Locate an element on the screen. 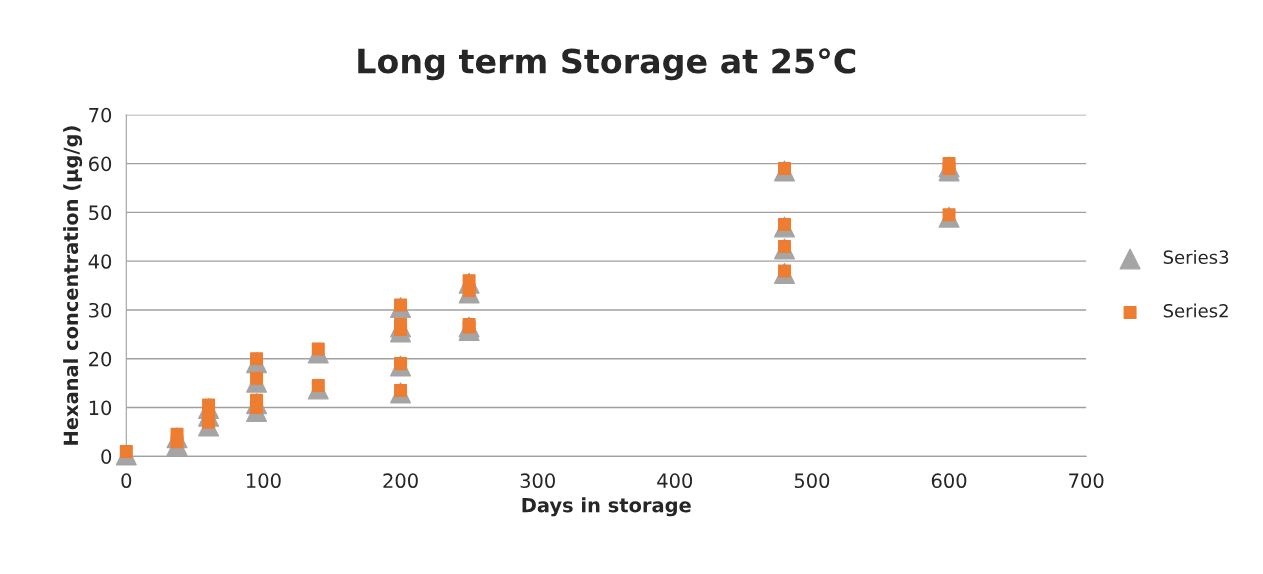 Image resolution: width=1263 pixels, height=574 pixels. legend-label: Series2 is located at coordinates (1195, 310).